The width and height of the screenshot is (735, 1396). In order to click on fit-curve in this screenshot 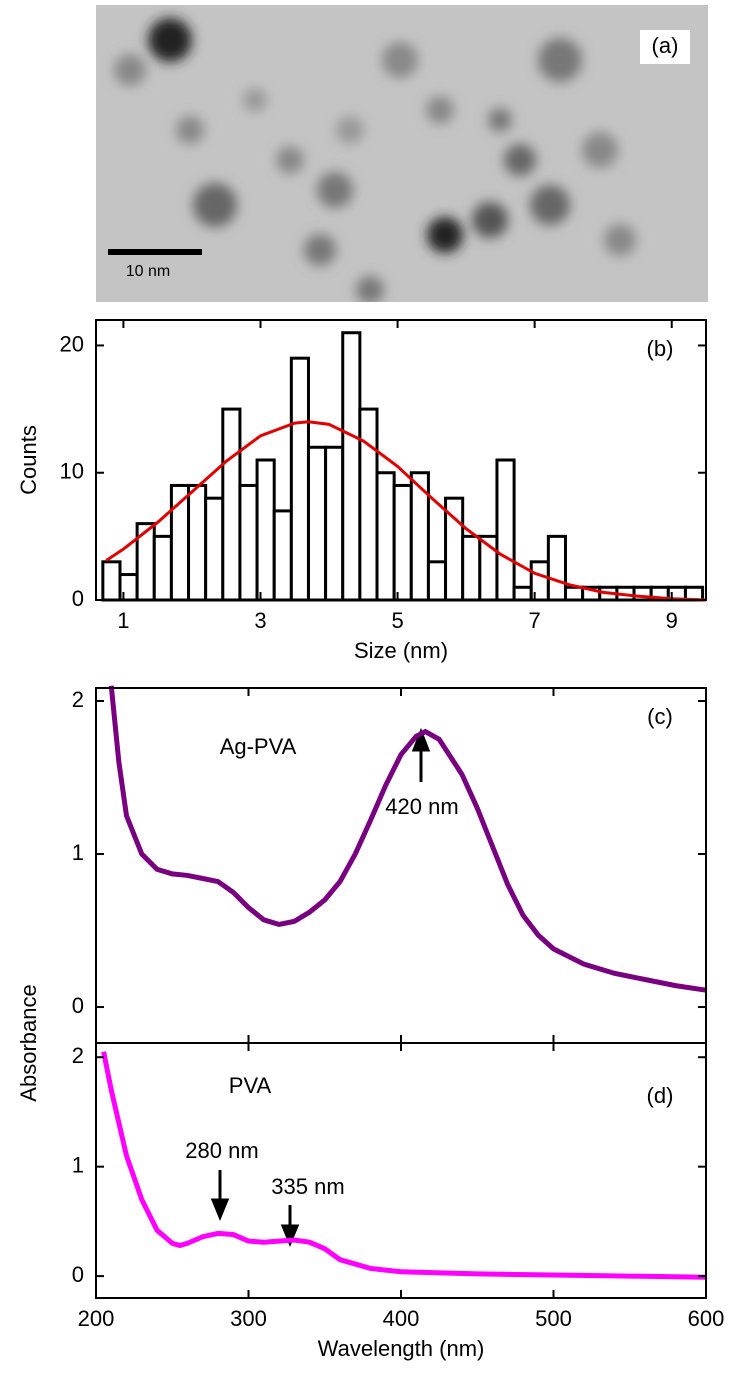, I will do `click(406, 511)`.